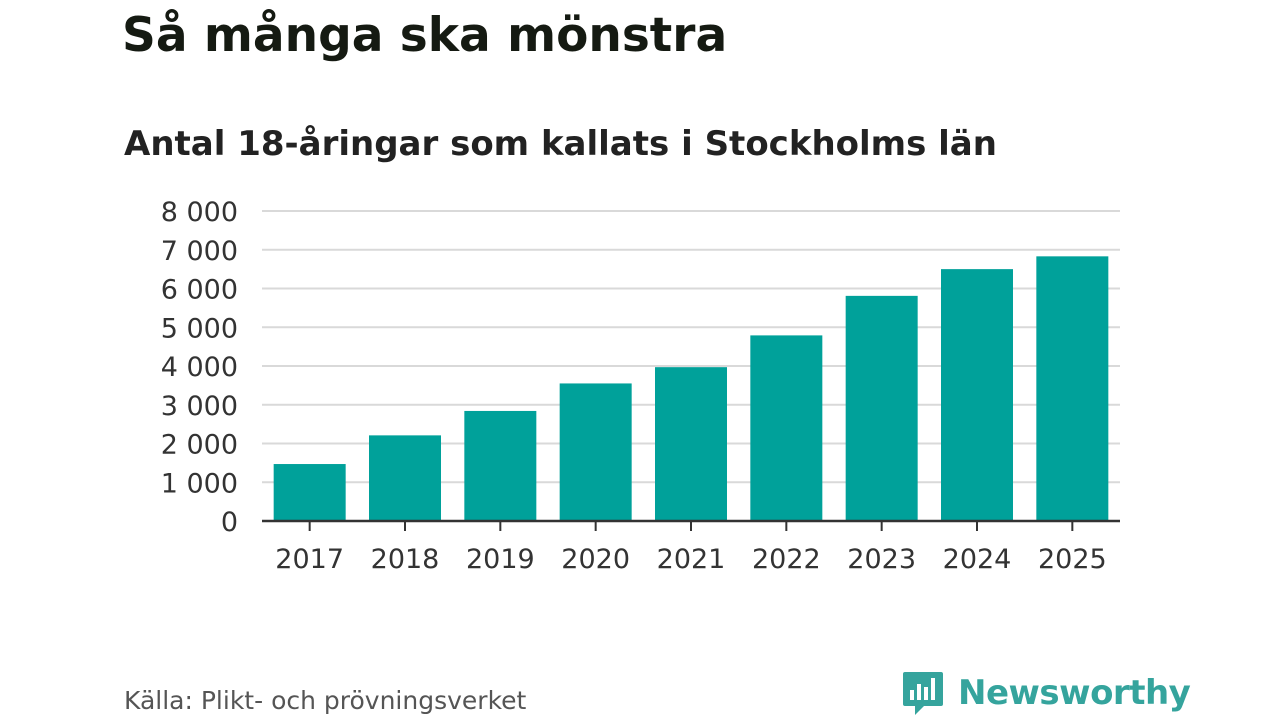 Image resolution: width=1280 pixels, height=720 pixels. What do you see at coordinates (1072, 559) in the screenshot?
I see `x-tick-label: 2025` at bounding box center [1072, 559].